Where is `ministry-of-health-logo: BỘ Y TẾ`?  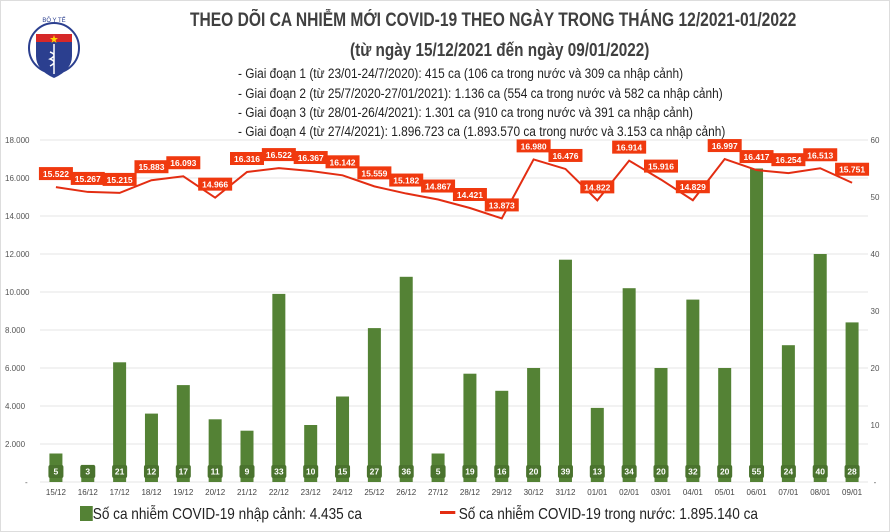 ministry-of-health-logo: BỘ Y TẾ is located at coordinates (54, 47).